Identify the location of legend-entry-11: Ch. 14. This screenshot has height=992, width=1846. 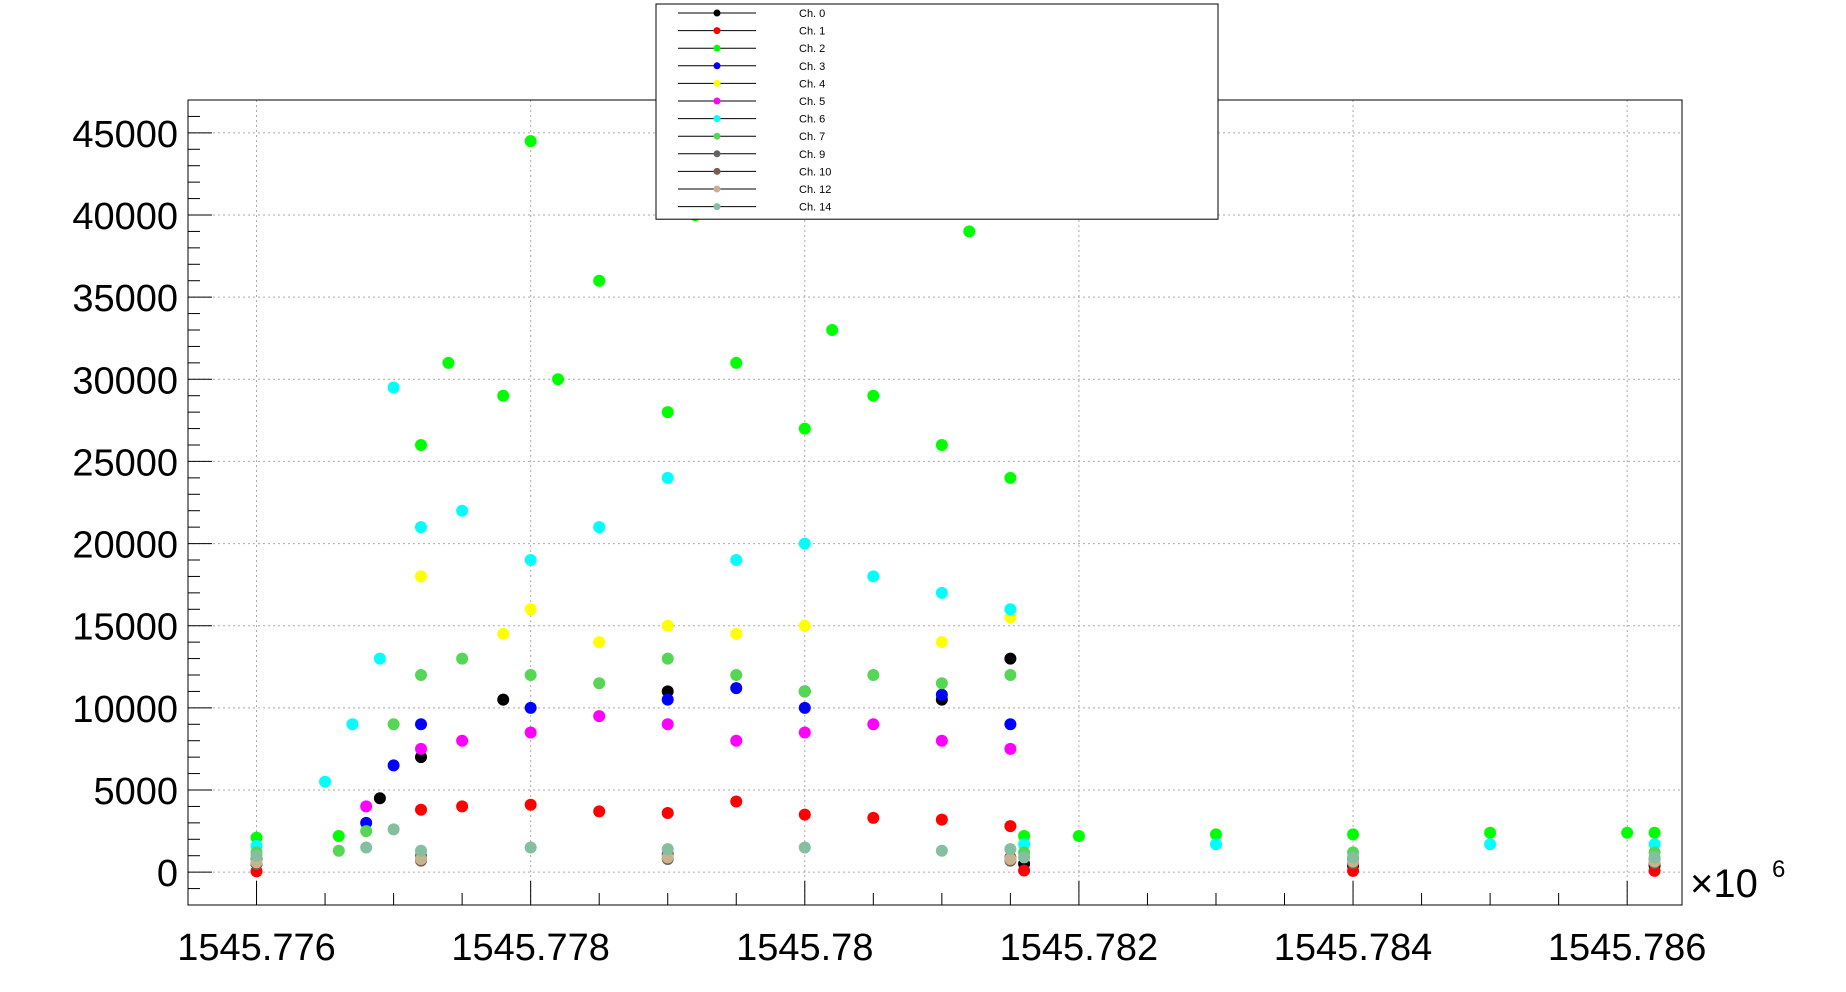
(754, 208).